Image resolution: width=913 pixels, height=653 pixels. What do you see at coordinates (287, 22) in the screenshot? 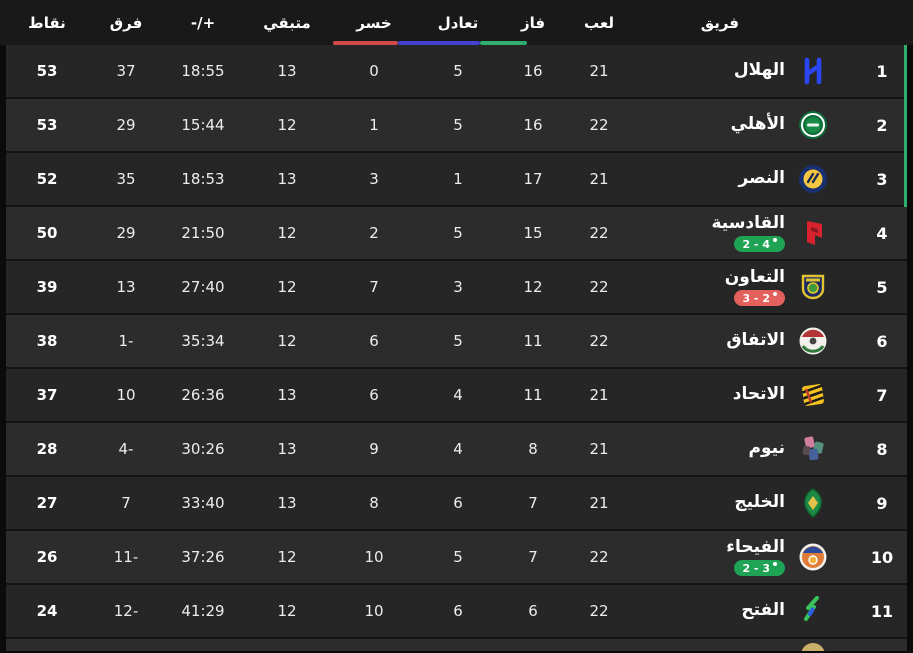
I see `header-remaining: متبقي` at bounding box center [287, 22].